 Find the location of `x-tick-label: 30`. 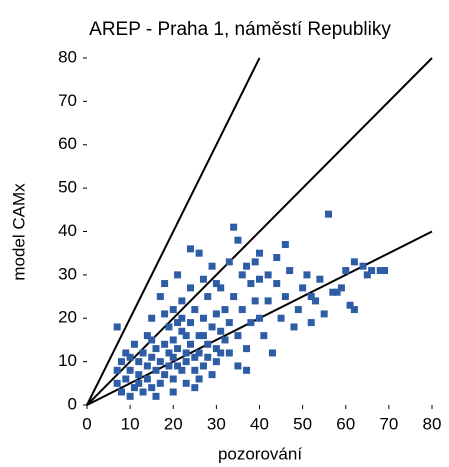

x-tick-label: 30 is located at coordinates (216, 423).